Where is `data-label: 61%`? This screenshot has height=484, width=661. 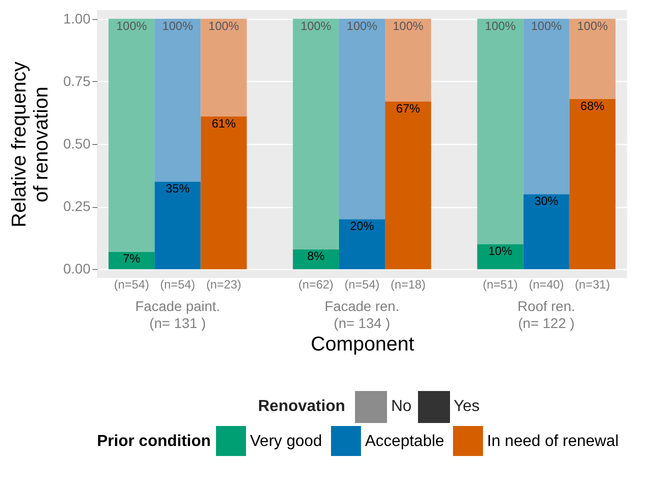
data-label: 61% is located at coordinates (224, 123).